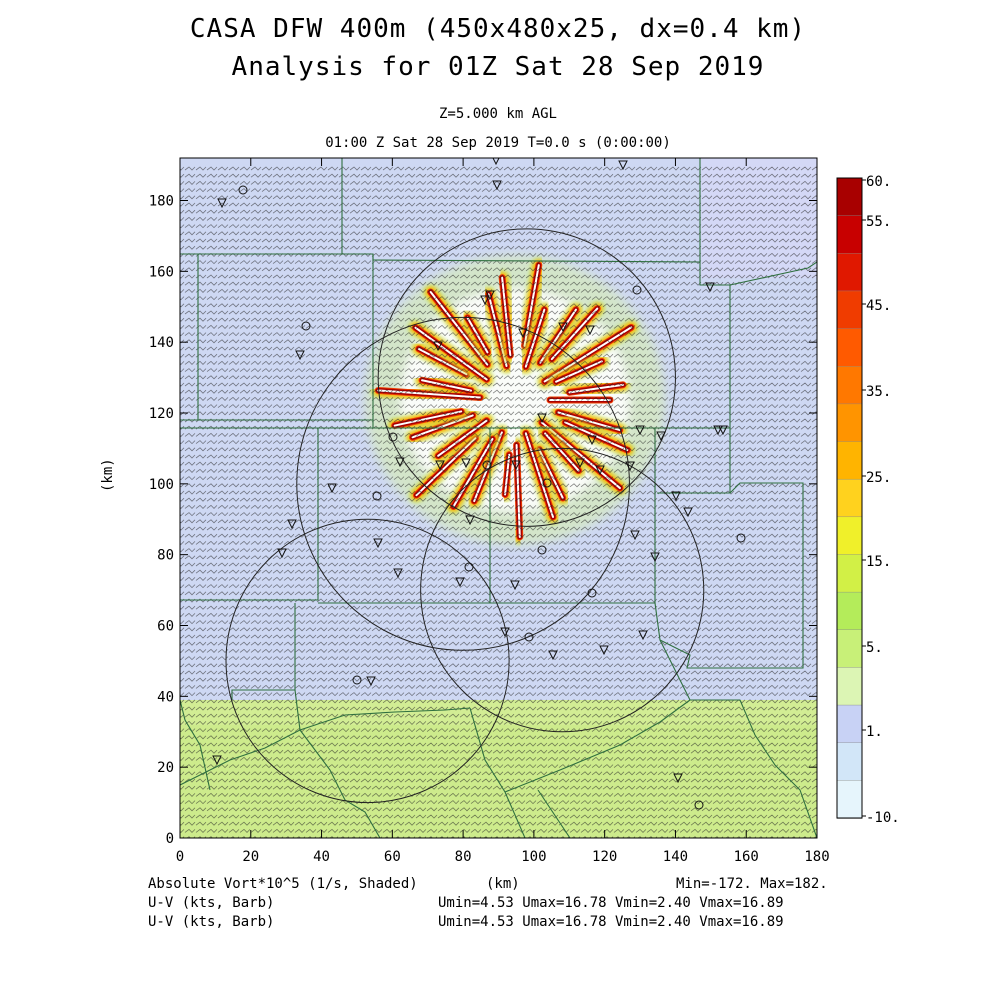  What do you see at coordinates (878, 306) in the screenshot?
I see `colorbar-label: 45.` at bounding box center [878, 306].